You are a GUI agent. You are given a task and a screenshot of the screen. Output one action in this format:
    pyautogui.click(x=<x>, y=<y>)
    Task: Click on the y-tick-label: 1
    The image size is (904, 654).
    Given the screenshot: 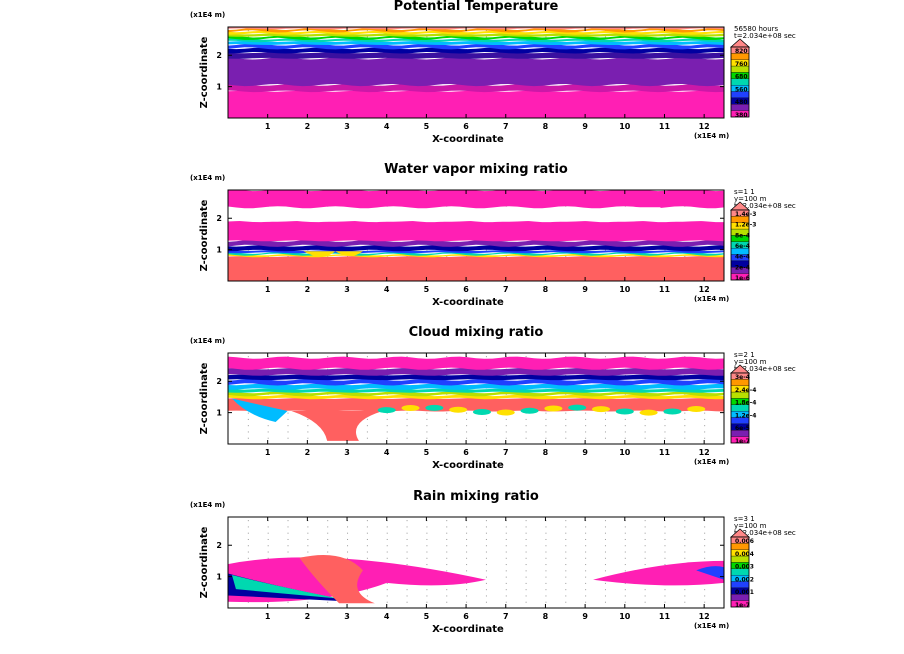 What is the action you would take?
    pyautogui.click(x=219, y=413)
    